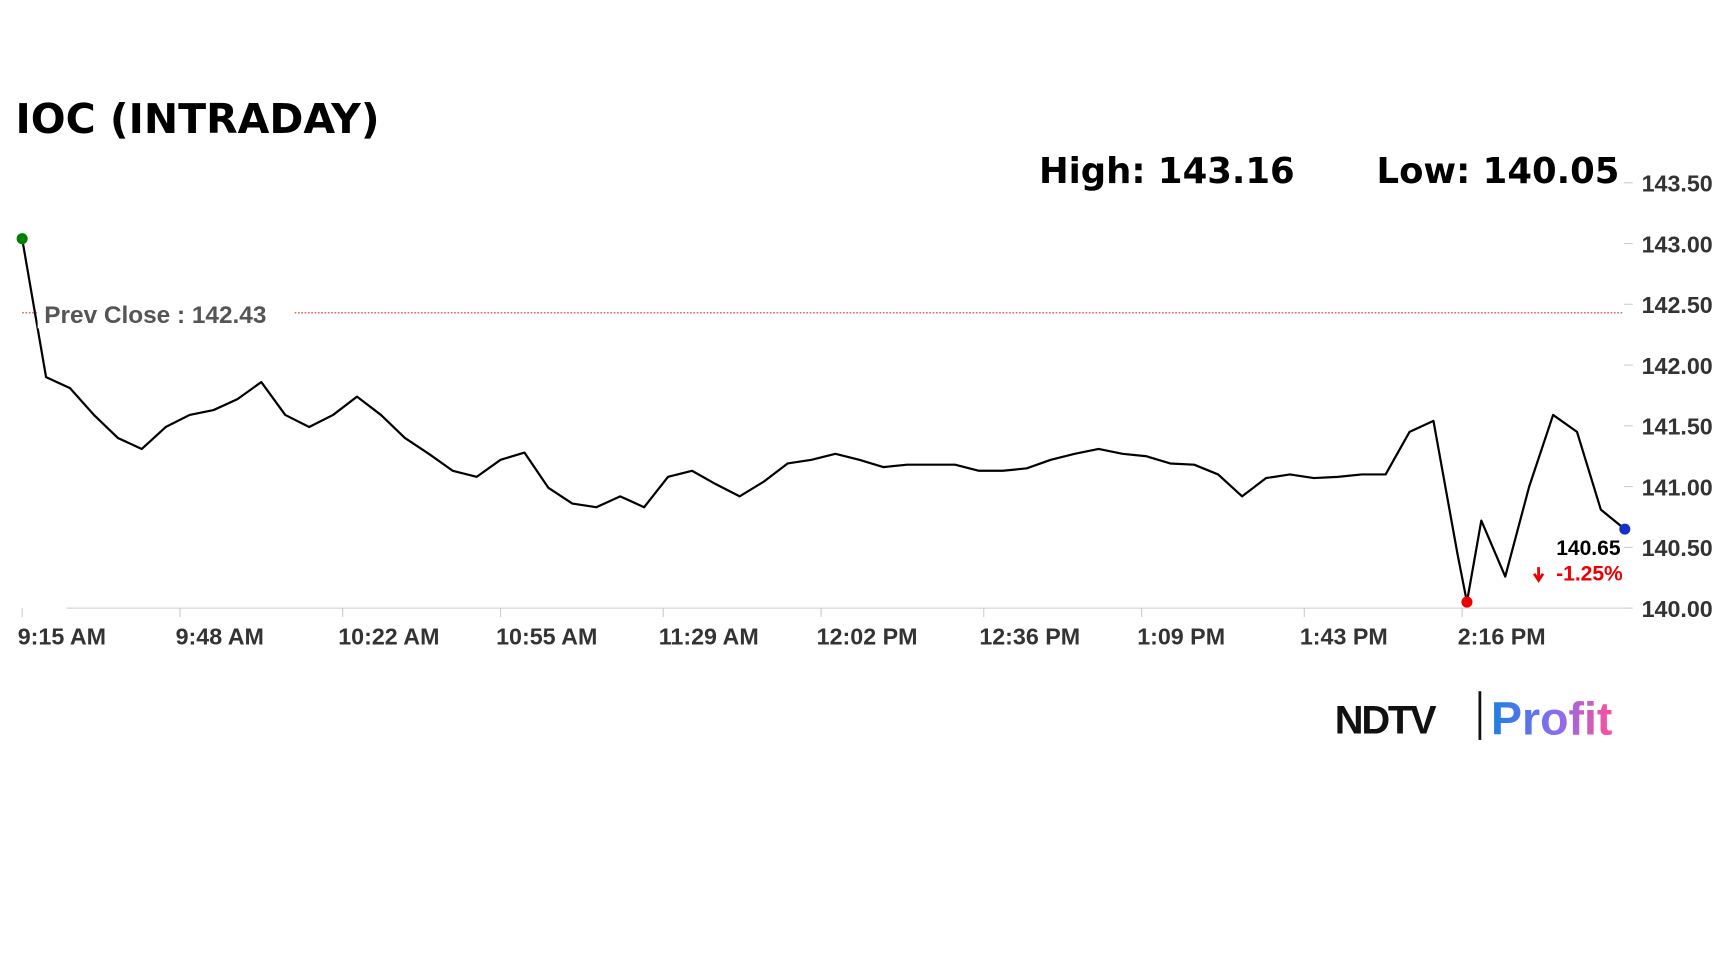  What do you see at coordinates (1677, 184) in the screenshot?
I see `y-tick-label: 143.50` at bounding box center [1677, 184].